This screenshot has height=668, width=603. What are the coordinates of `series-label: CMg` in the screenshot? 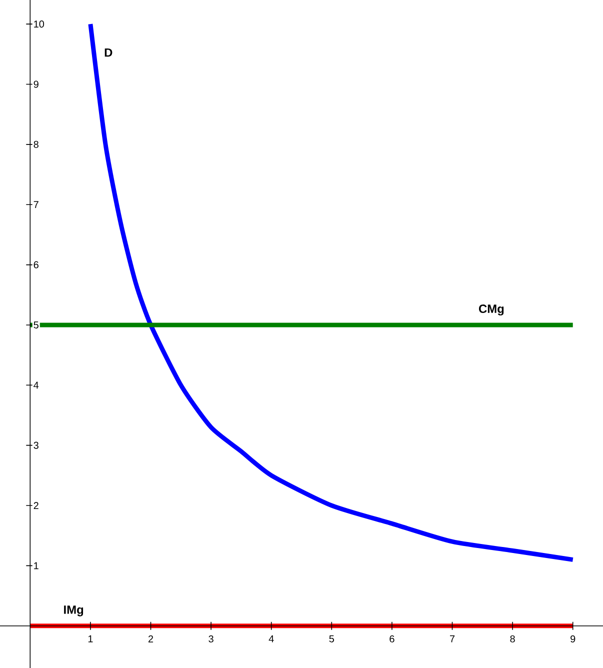 It's located at (491, 310).